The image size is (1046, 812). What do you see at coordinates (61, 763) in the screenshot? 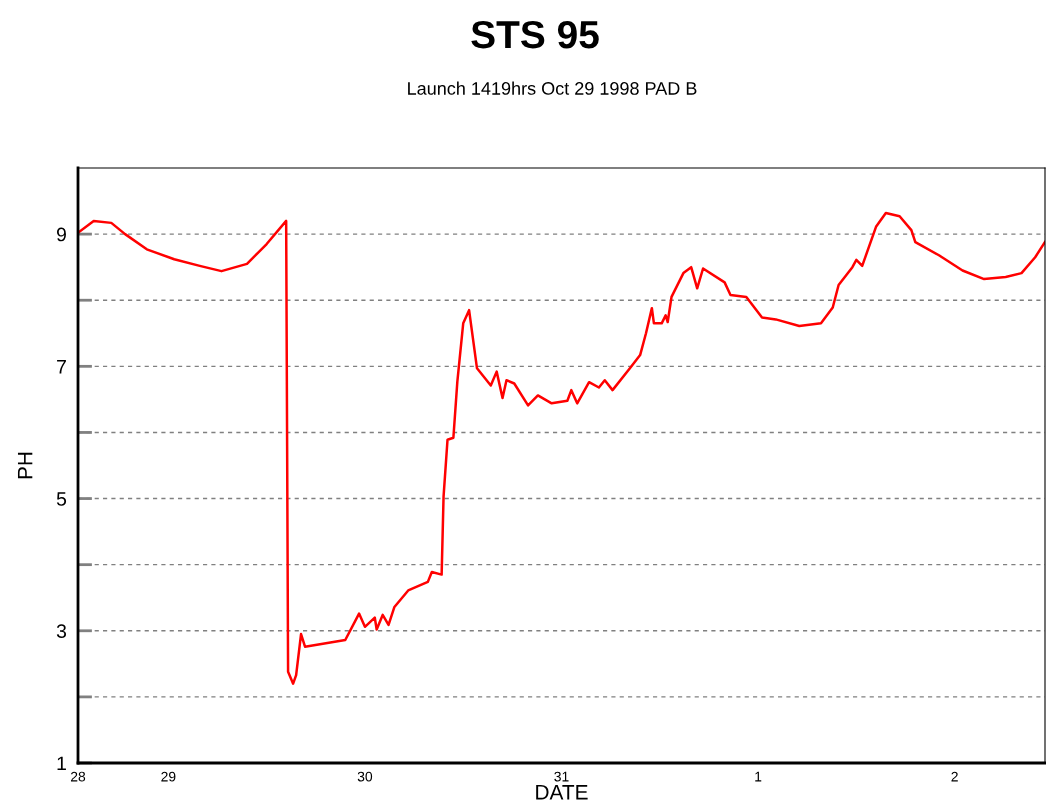
I see `y-tick-label: 1` at bounding box center [61, 763].